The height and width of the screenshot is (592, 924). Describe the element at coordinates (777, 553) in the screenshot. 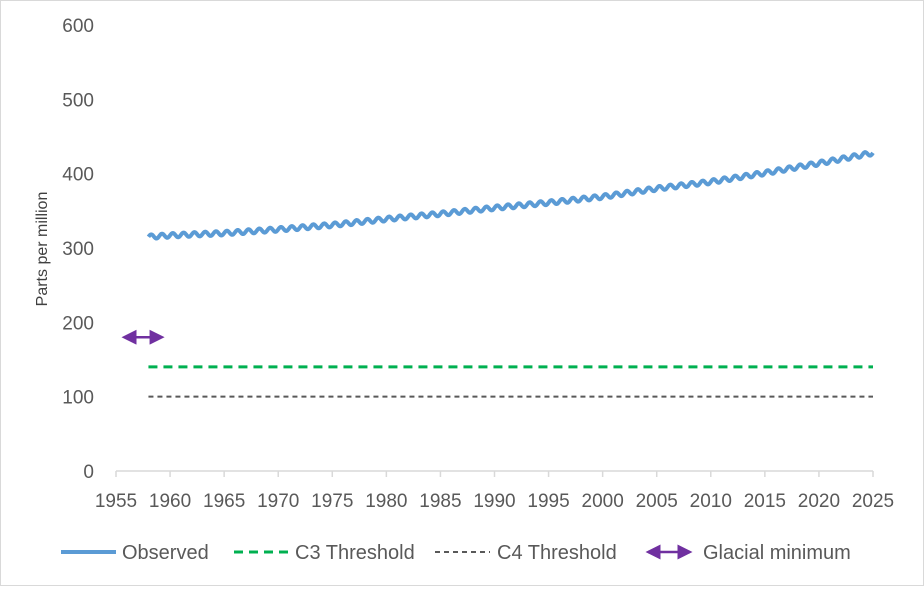

I see `legend-label-glacial-minimum: Glacial minimum` at that location.